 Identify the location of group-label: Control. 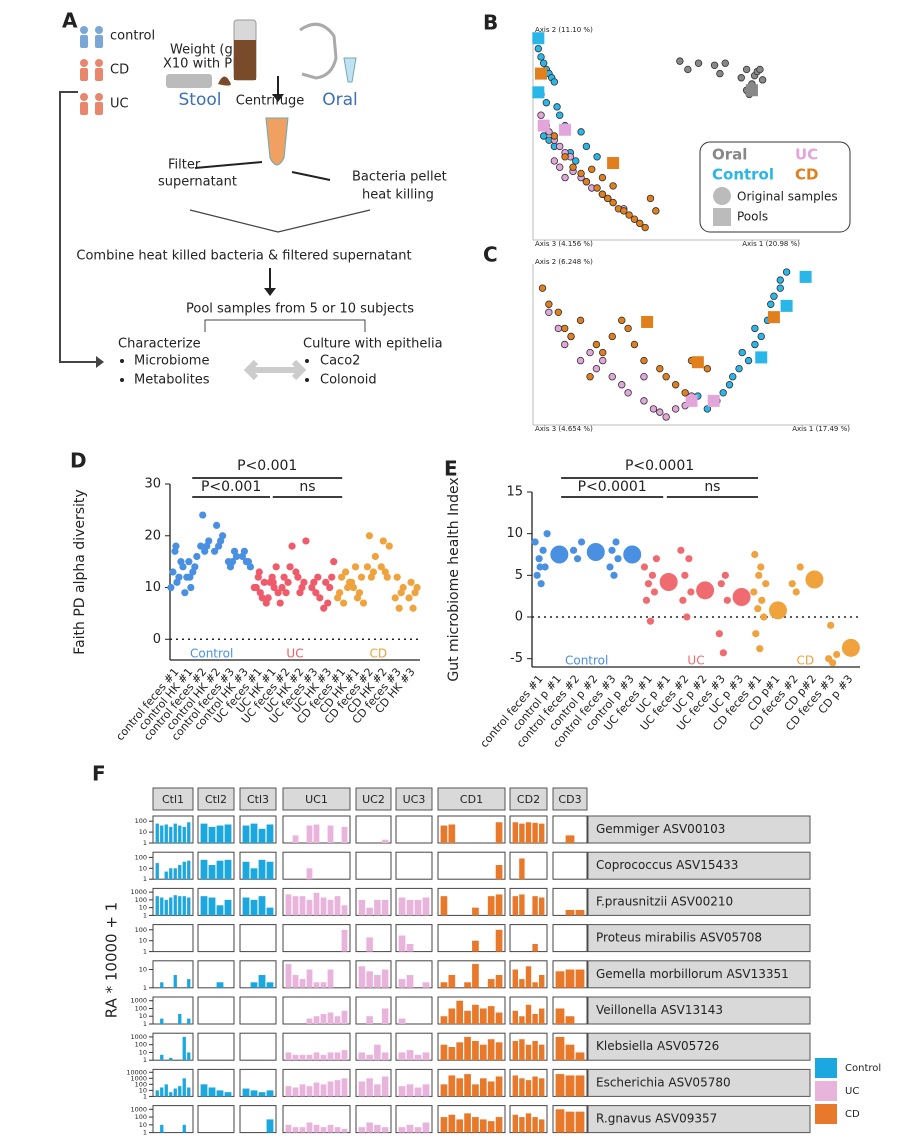
(586, 661).